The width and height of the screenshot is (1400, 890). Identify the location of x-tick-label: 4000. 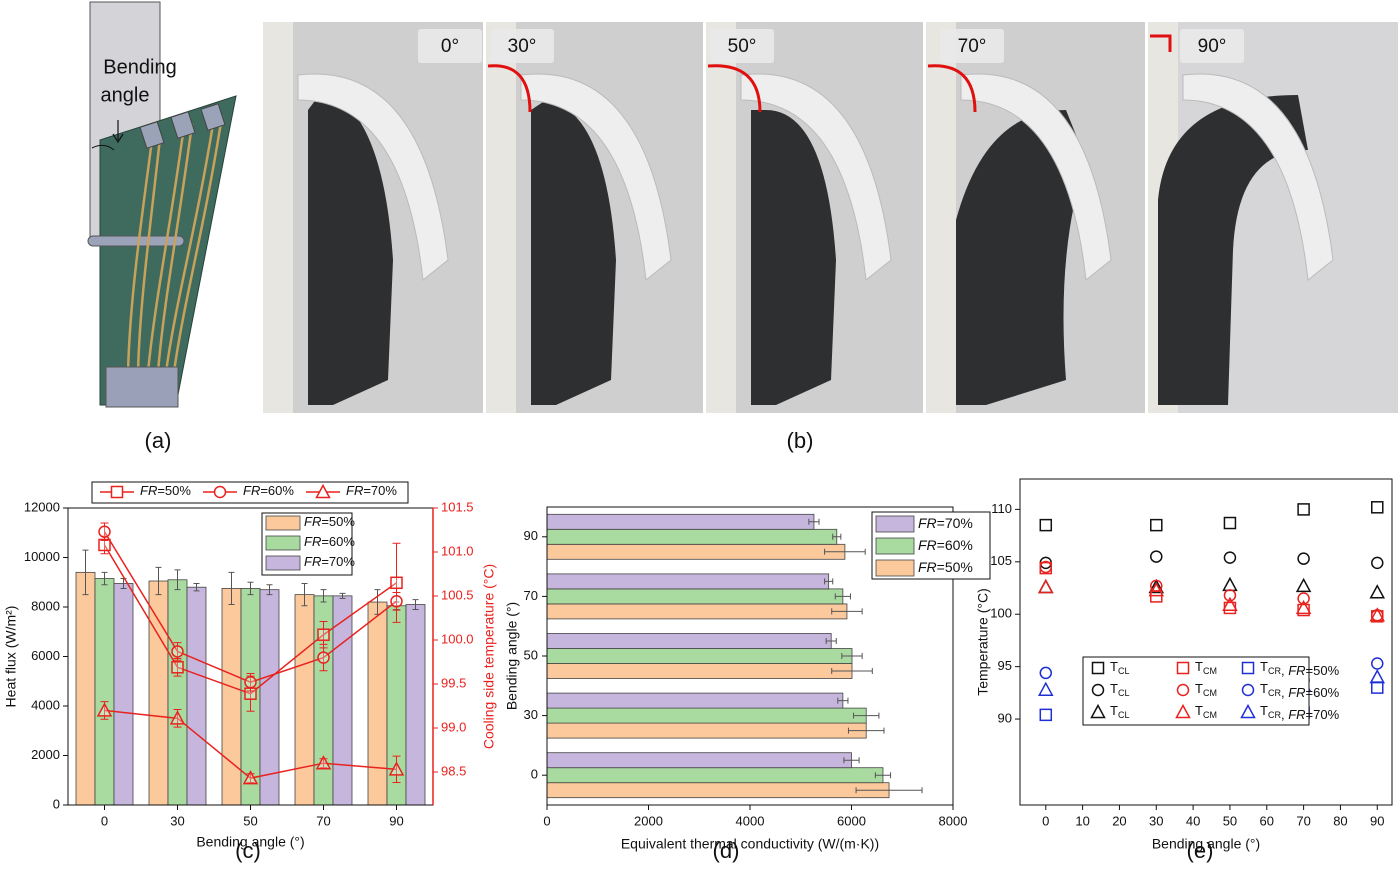
(750, 820).